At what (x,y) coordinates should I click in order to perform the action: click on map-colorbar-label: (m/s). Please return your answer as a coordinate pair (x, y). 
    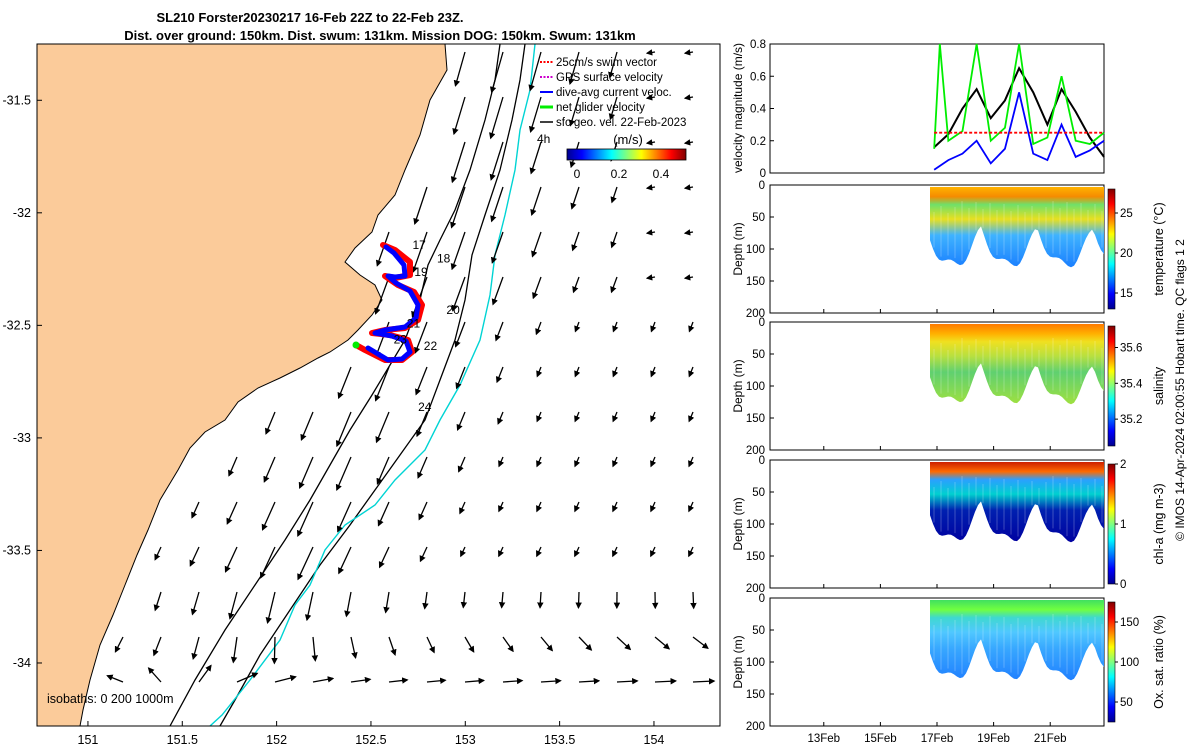
    Looking at the image, I should click on (628, 139).